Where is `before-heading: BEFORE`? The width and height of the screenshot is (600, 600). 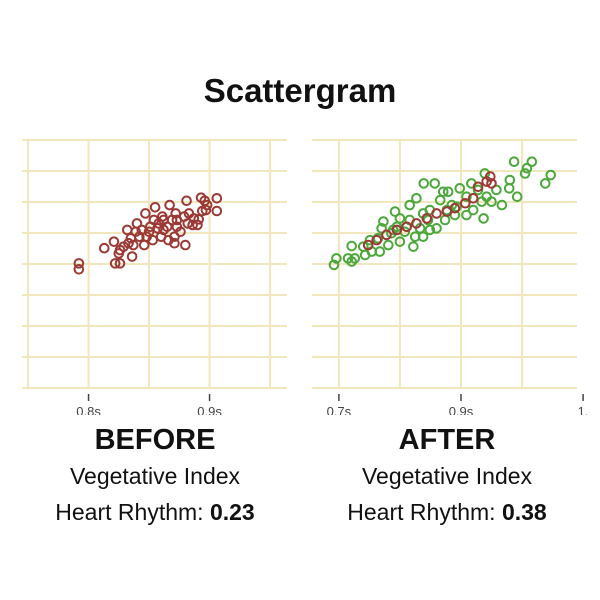
before-heading: BEFORE is located at coordinates (155, 440).